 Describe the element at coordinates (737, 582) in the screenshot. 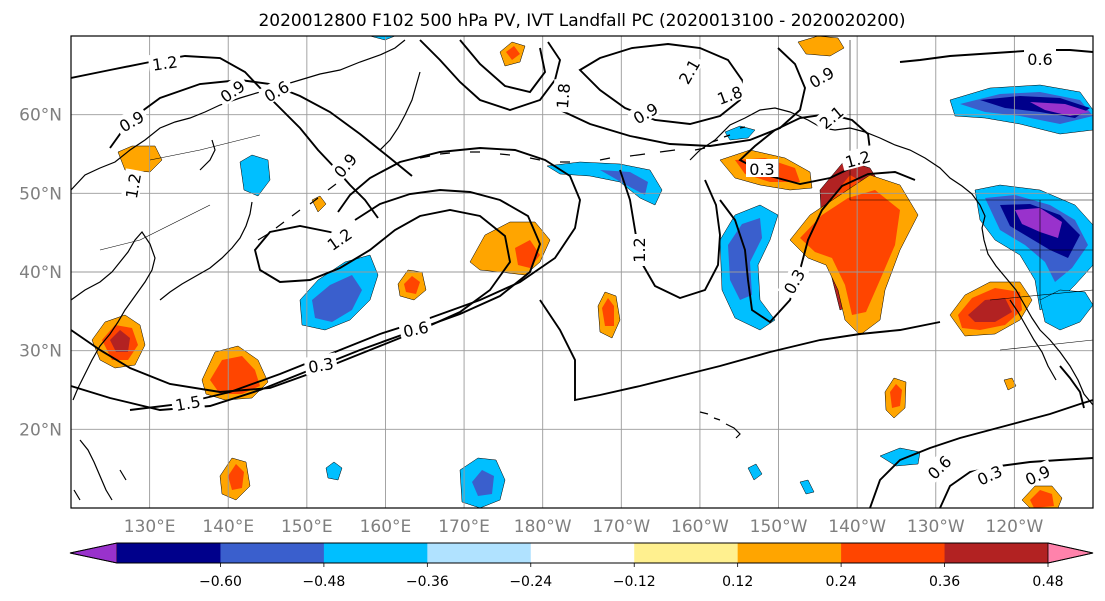

I see `colorbar-tick-label: 0.12` at that location.